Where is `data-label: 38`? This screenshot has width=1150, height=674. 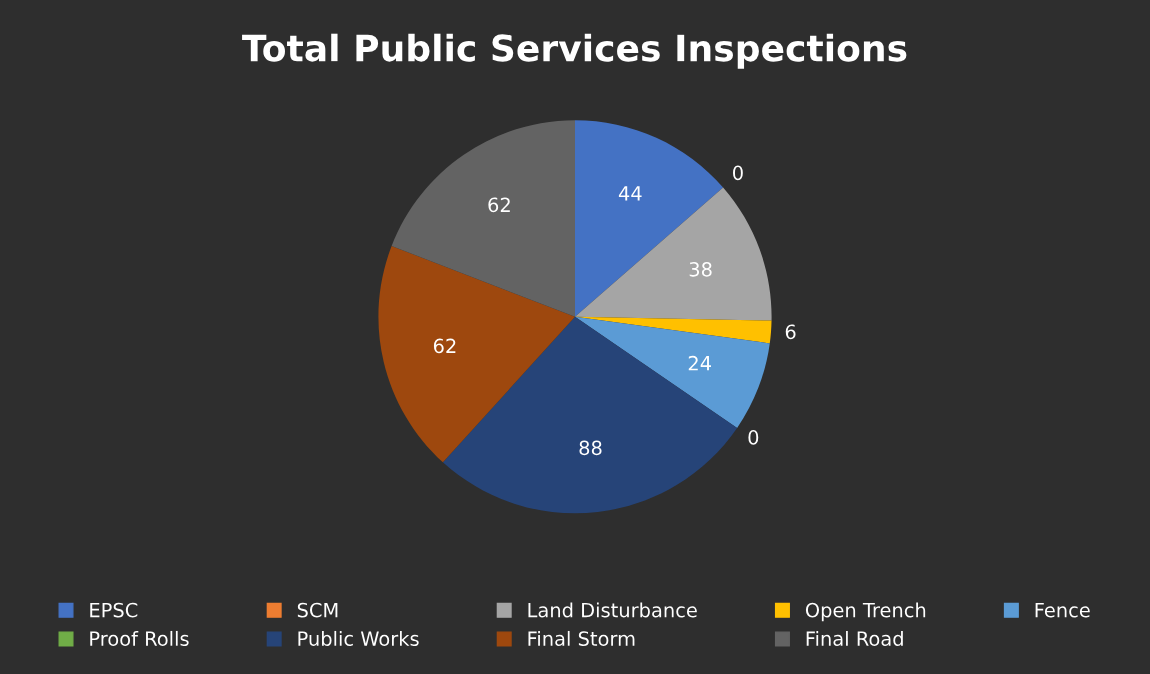
data-label: 38 is located at coordinates (700, 269).